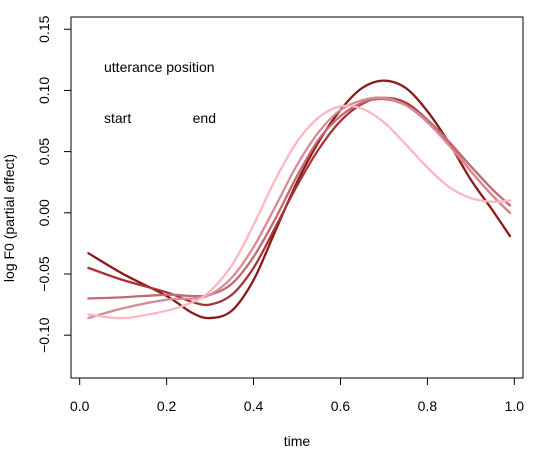 The height and width of the screenshot is (450, 540). I want to click on y-axis: −0.10 −0.05 0.00 0.05 0.10 0.15, so click(53, 184).